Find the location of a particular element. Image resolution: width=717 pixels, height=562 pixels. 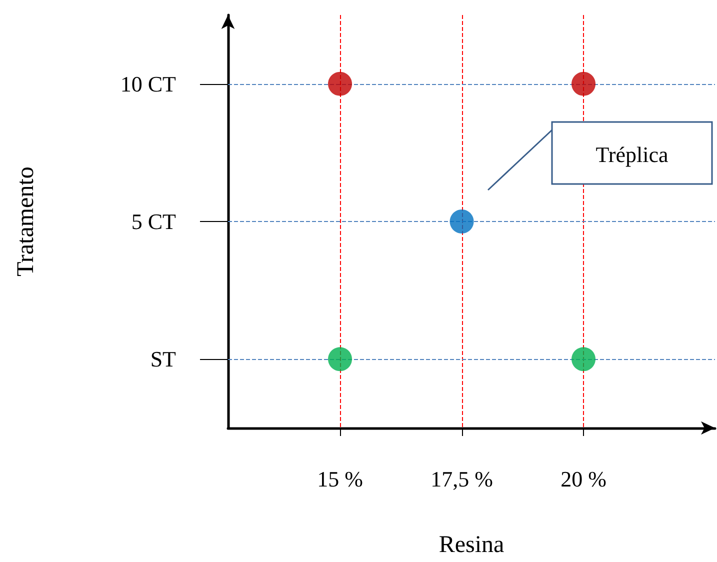

y-tick-label: 5 CT is located at coordinates (154, 221).